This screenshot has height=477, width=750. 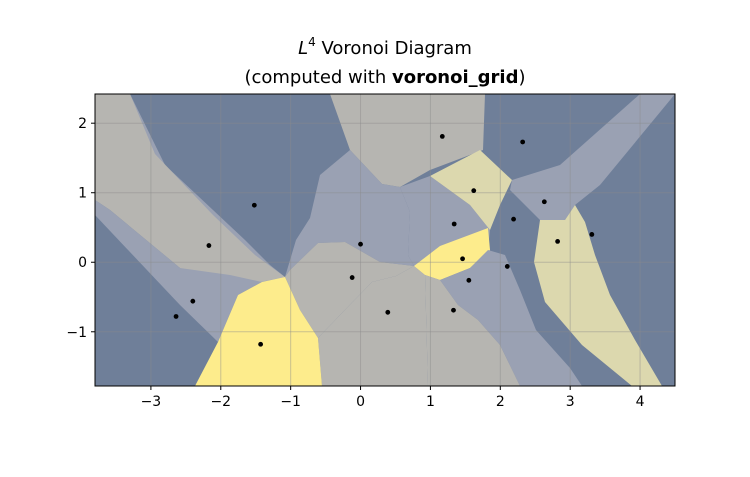 I want to click on region-gray-southeast, so click(x=472, y=330).